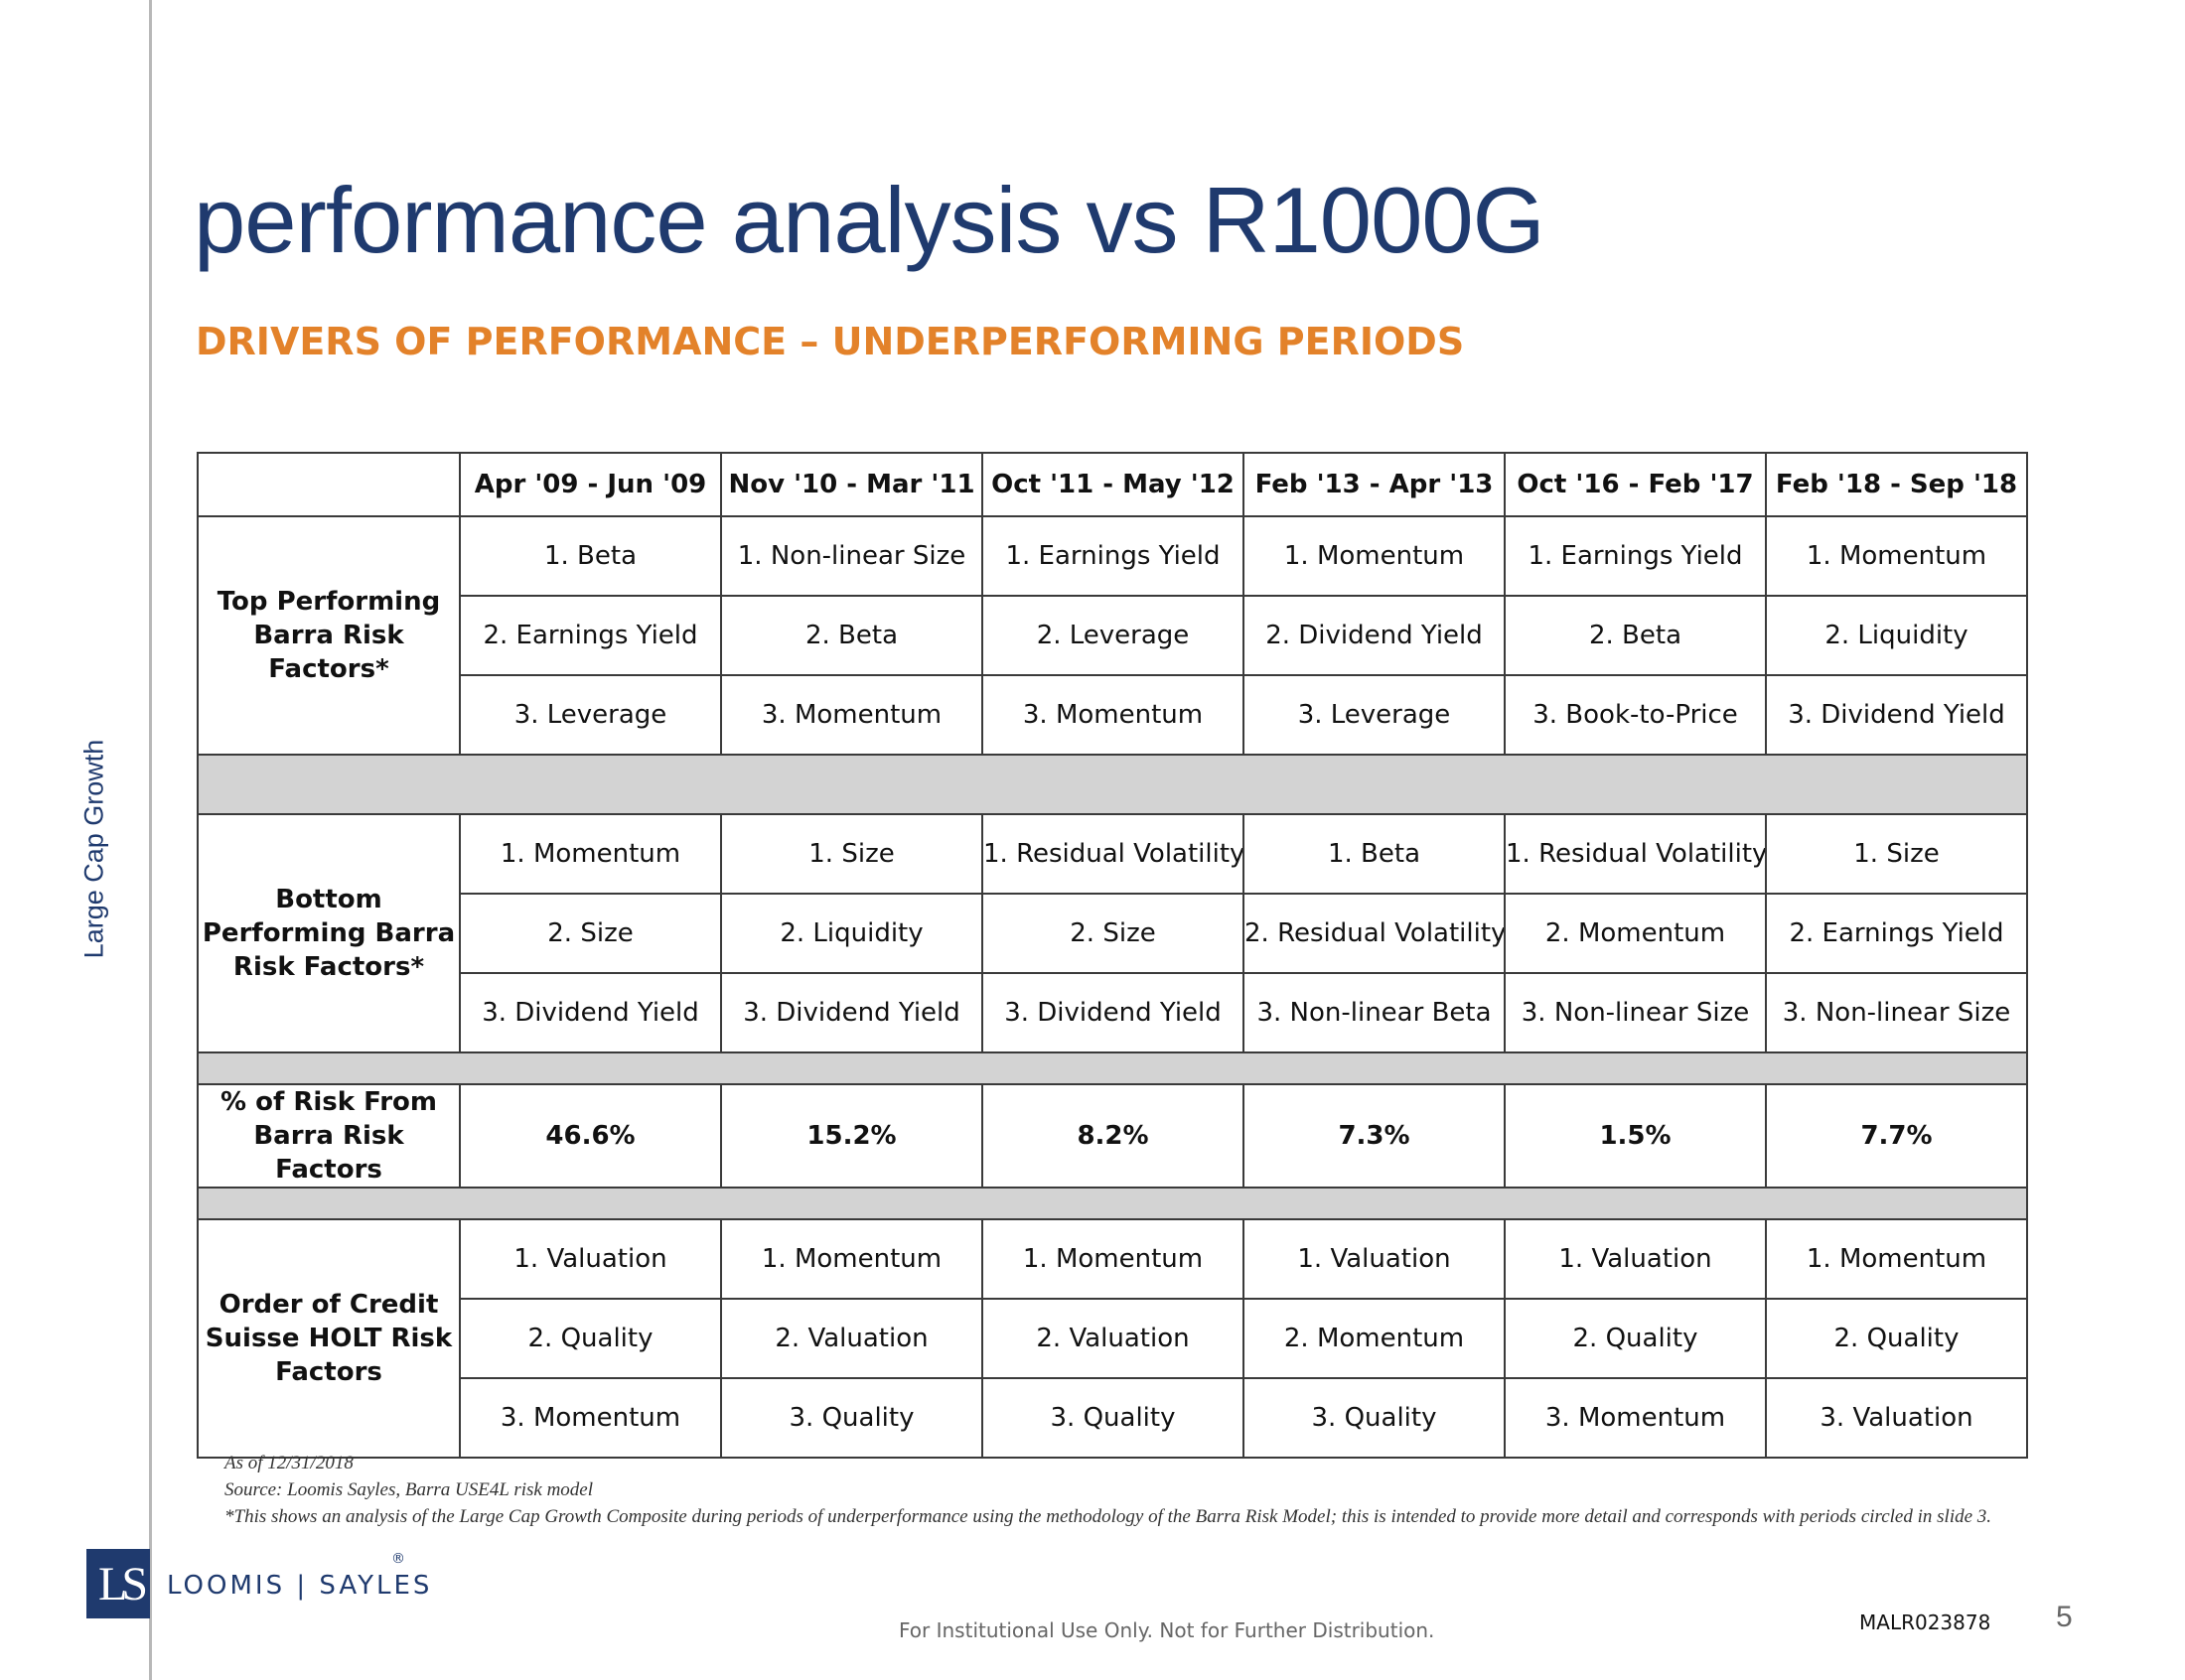 This screenshot has width=2185, height=1680. Describe the element at coordinates (93, 849) in the screenshot. I see `side-section-label: Large Cap Growth` at that location.